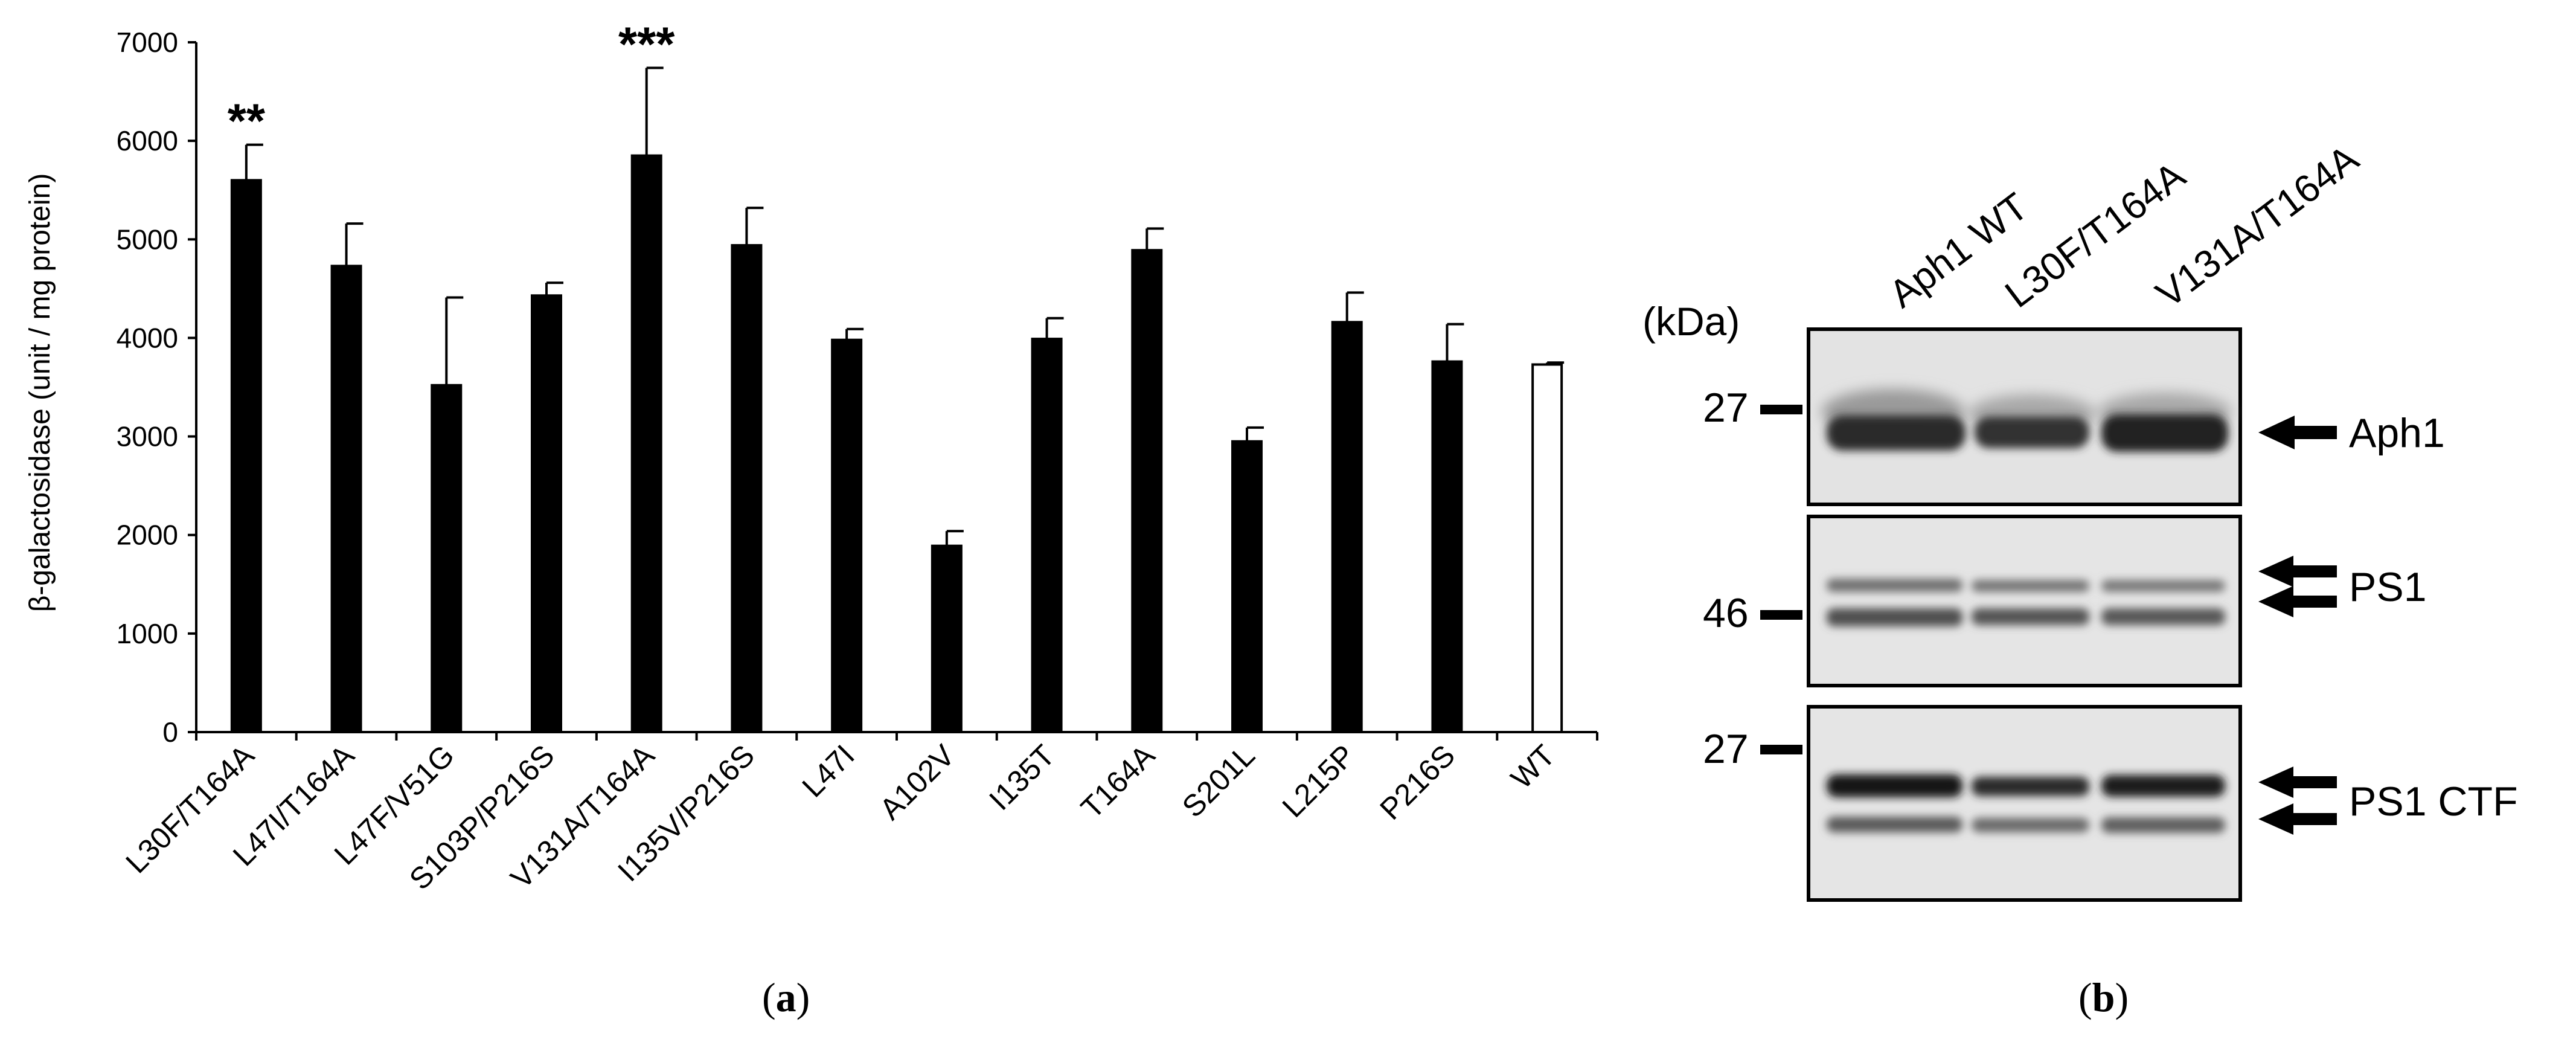 Image resolution: width=2576 pixels, height=1048 pixels. What do you see at coordinates (828, 771) in the screenshot?
I see `x-tick-label: L47I` at bounding box center [828, 771].